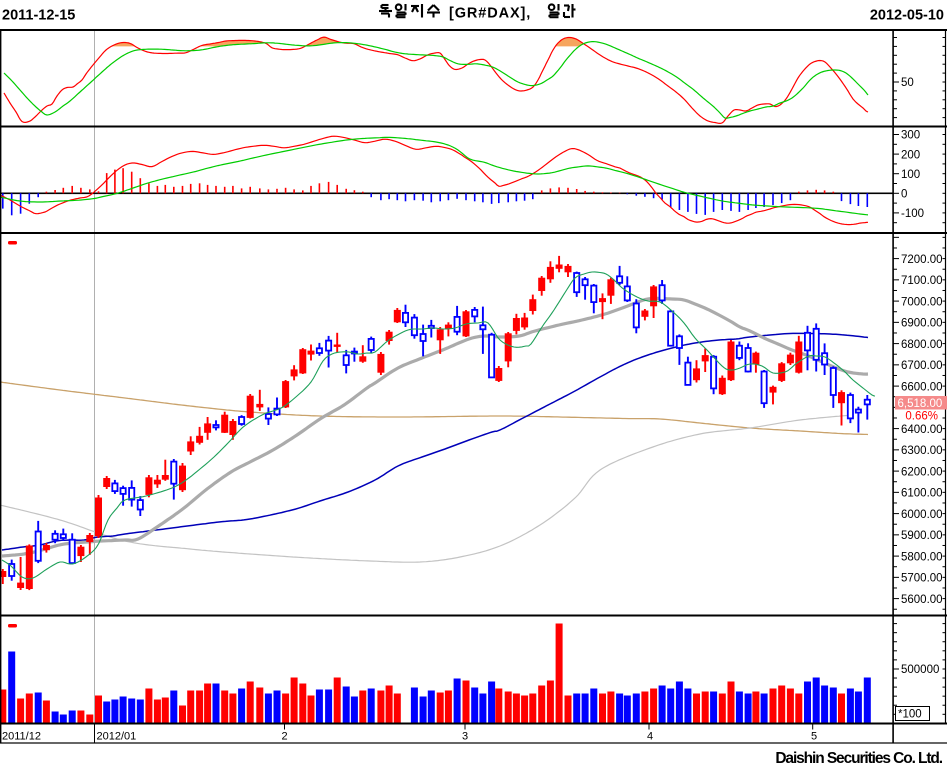 The height and width of the screenshot is (772, 947). Describe the element at coordinates (922, 430) in the screenshot. I see `svg-text: 6400.00` at that location.